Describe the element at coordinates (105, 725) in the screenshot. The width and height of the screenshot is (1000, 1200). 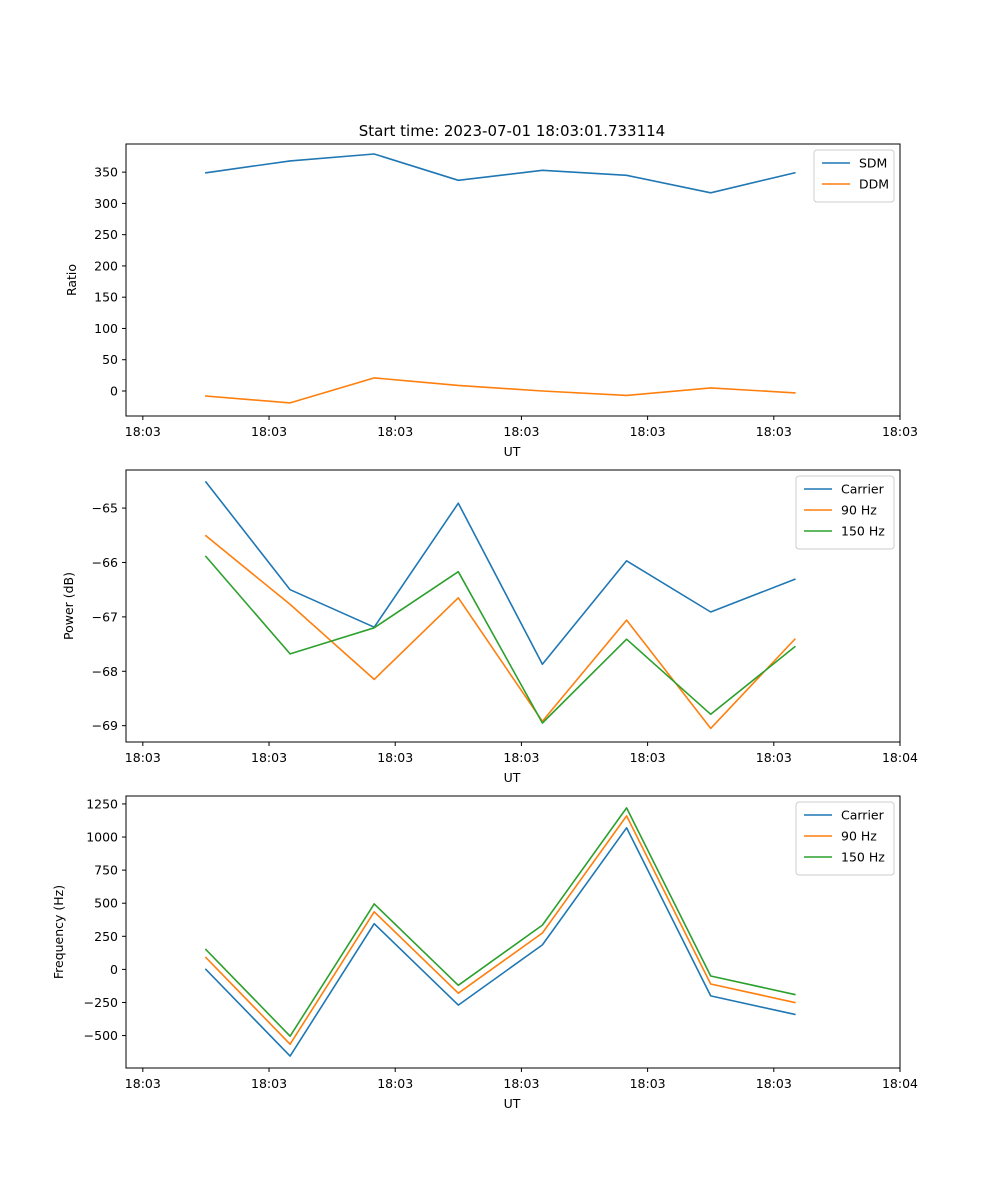
I see `y-tick-label: −69` at that location.